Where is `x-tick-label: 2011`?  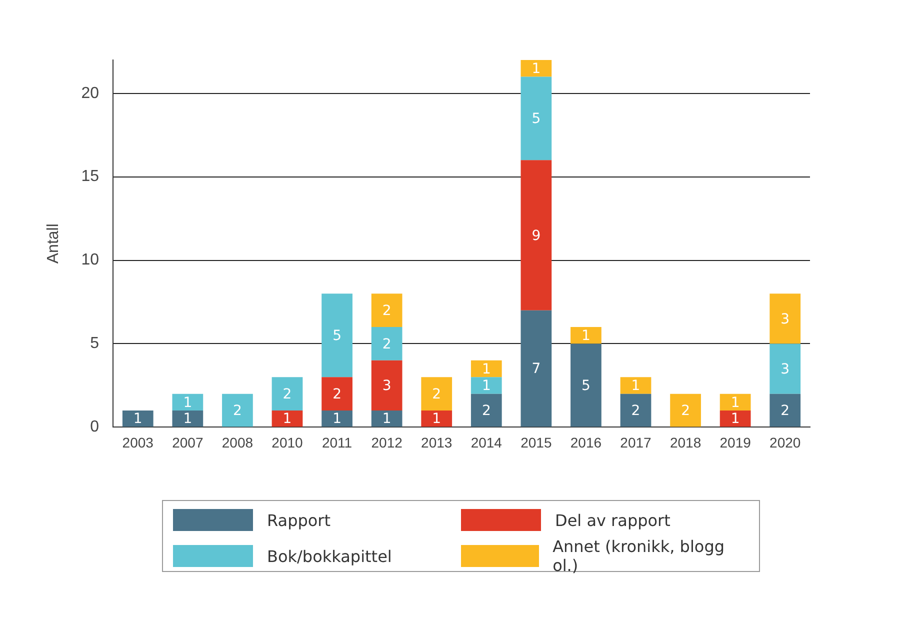
x-tick-label: 2011 is located at coordinates (337, 442).